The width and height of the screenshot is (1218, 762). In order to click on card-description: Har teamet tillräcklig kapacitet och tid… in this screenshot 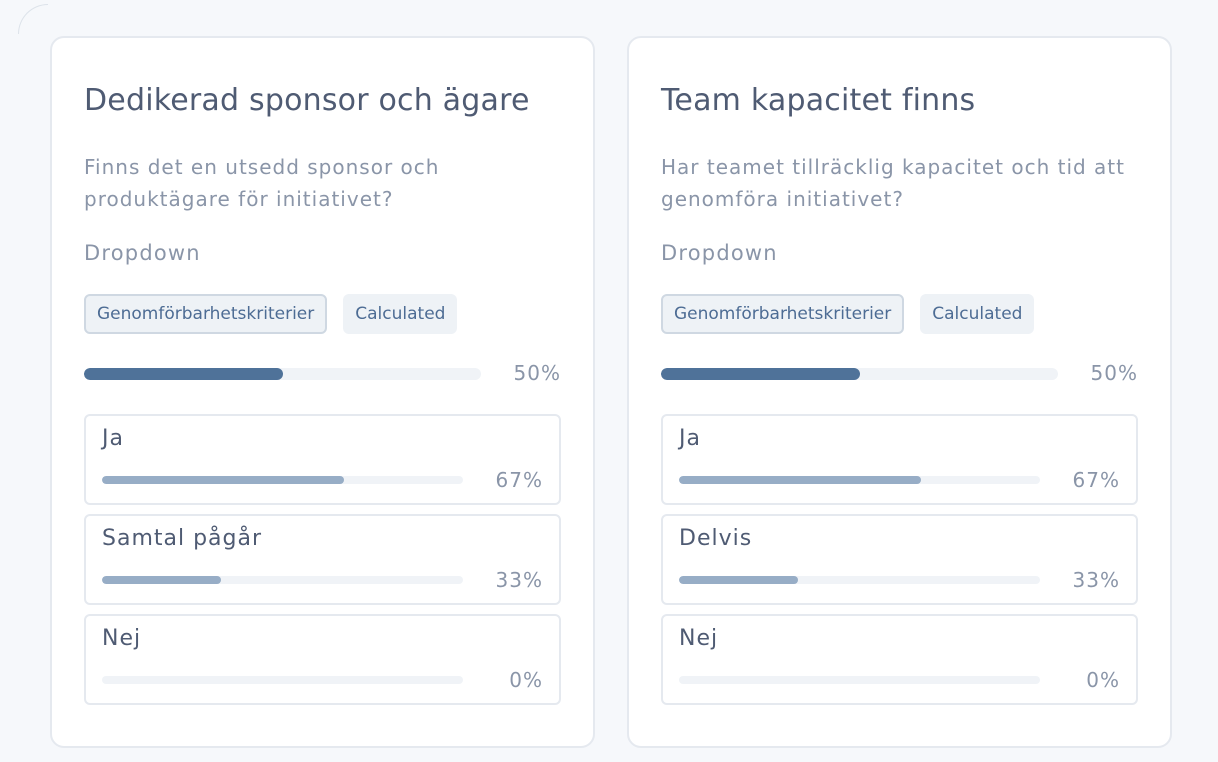, I will do `click(893, 183)`.